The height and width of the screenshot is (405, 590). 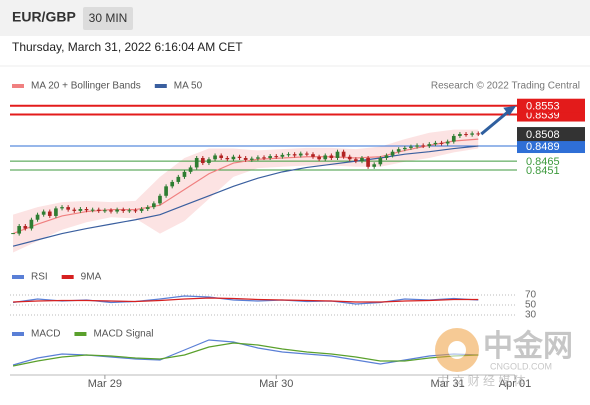 What do you see at coordinates (521, 366) in the screenshot?
I see `watermark-site: CNGOLD.COM` at bounding box center [521, 366].